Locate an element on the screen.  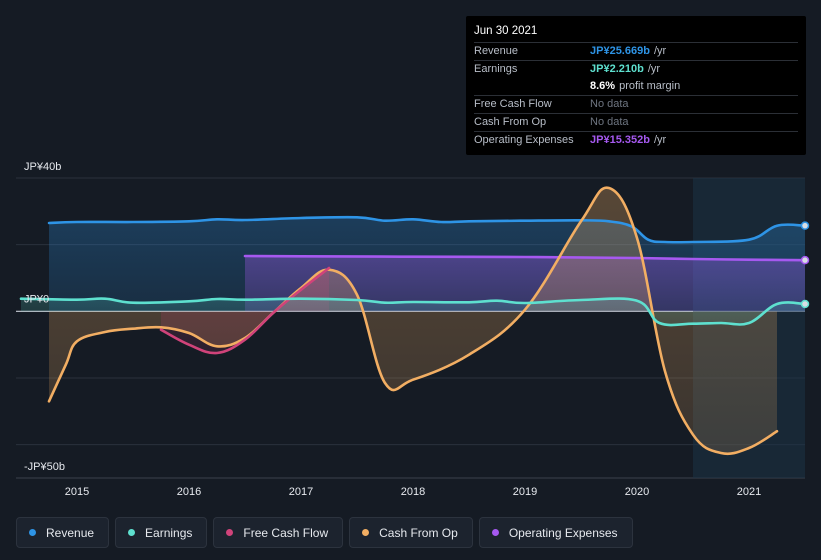
line-opex is located at coordinates (525, 258).